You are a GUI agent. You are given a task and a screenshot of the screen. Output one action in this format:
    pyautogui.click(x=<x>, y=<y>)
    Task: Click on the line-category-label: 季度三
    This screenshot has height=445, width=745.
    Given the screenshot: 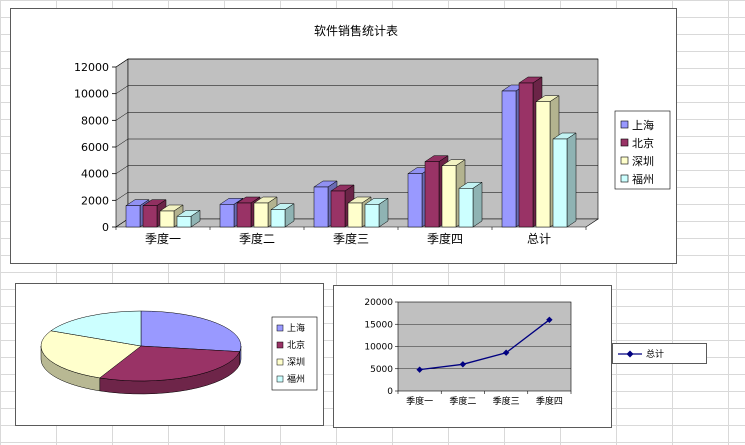 What is the action you would take?
    pyautogui.click(x=506, y=401)
    